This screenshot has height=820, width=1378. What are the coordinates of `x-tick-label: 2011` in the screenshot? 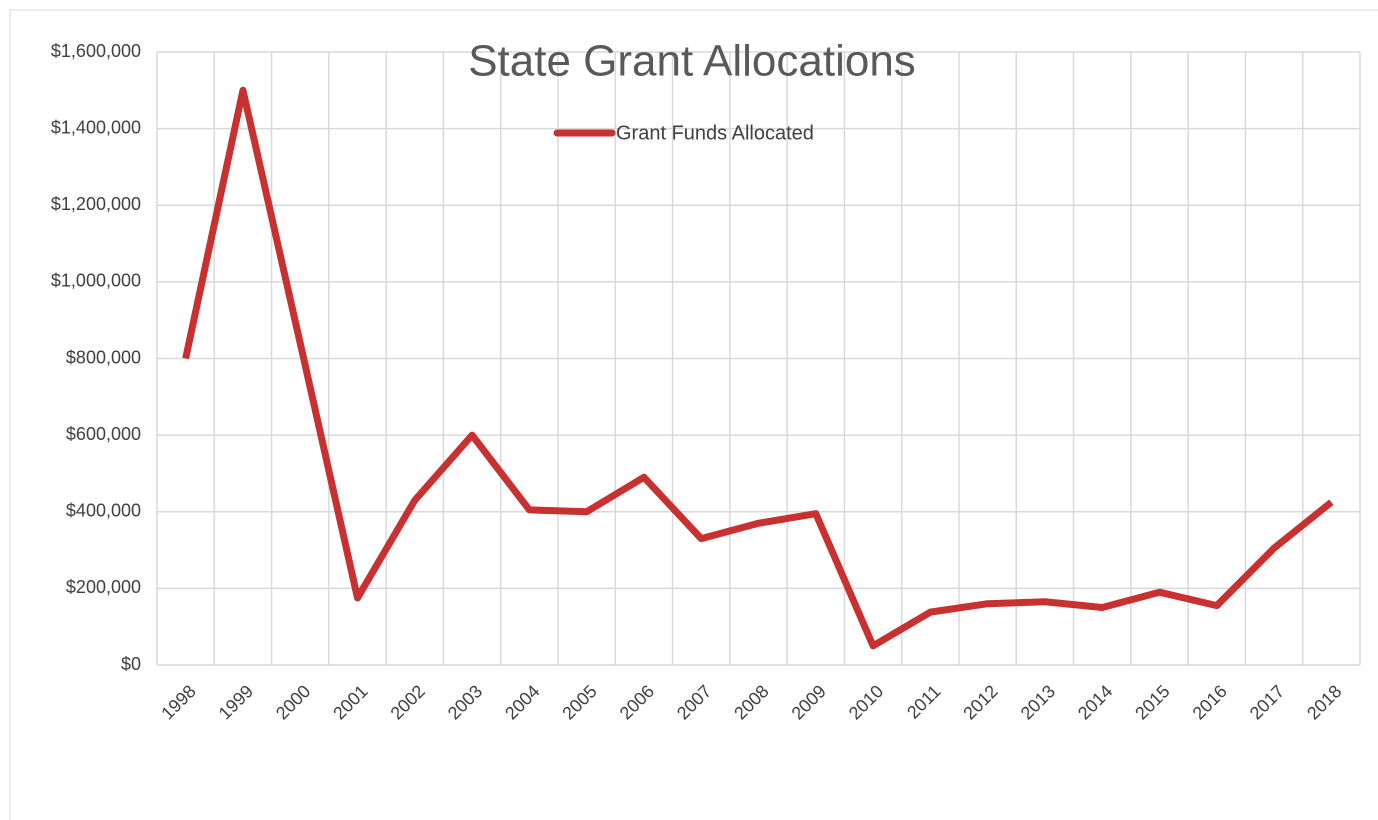 It's located at (924, 702).